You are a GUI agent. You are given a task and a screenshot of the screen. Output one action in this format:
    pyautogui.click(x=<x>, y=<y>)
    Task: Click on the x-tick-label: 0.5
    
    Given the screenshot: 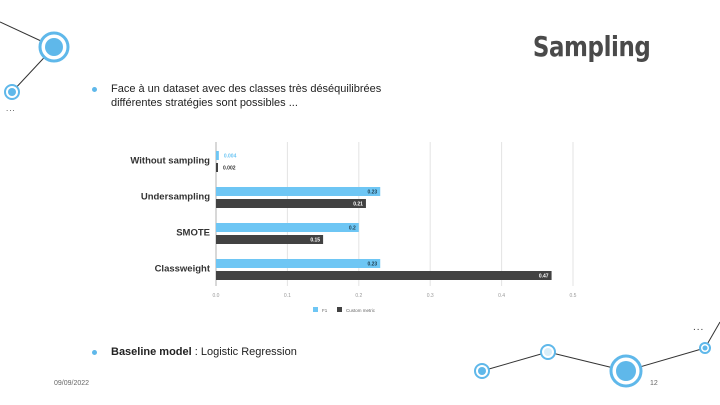 What is the action you would take?
    pyautogui.click(x=573, y=296)
    